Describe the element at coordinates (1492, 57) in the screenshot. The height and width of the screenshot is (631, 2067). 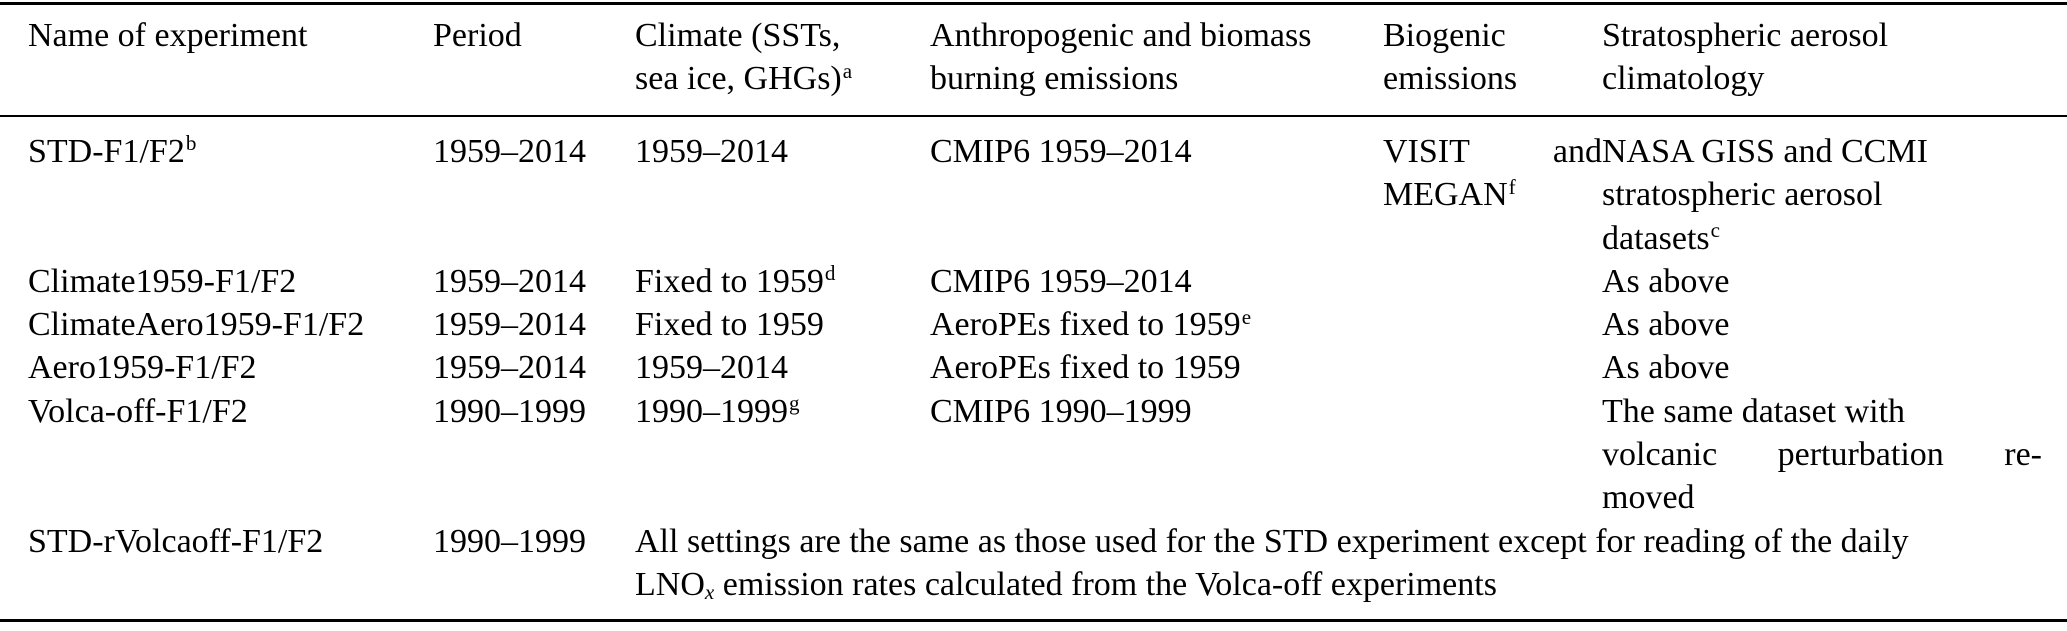
I see `header-biogenic-emissions: Biogenic emissions` at that location.